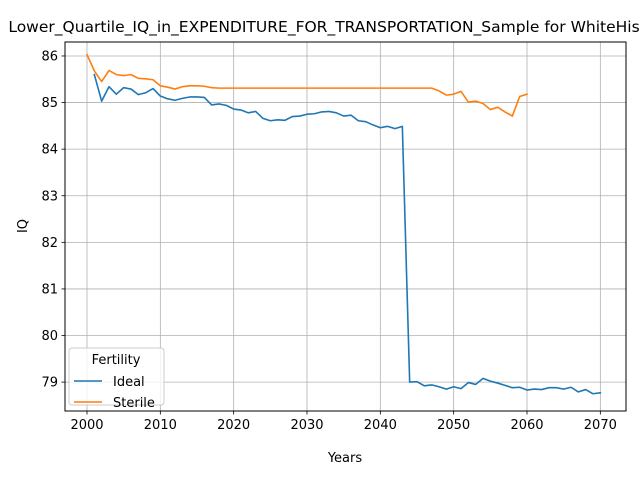 The width and height of the screenshot is (640, 480). I want to click on y-tick-label: 84, so click(49, 150).